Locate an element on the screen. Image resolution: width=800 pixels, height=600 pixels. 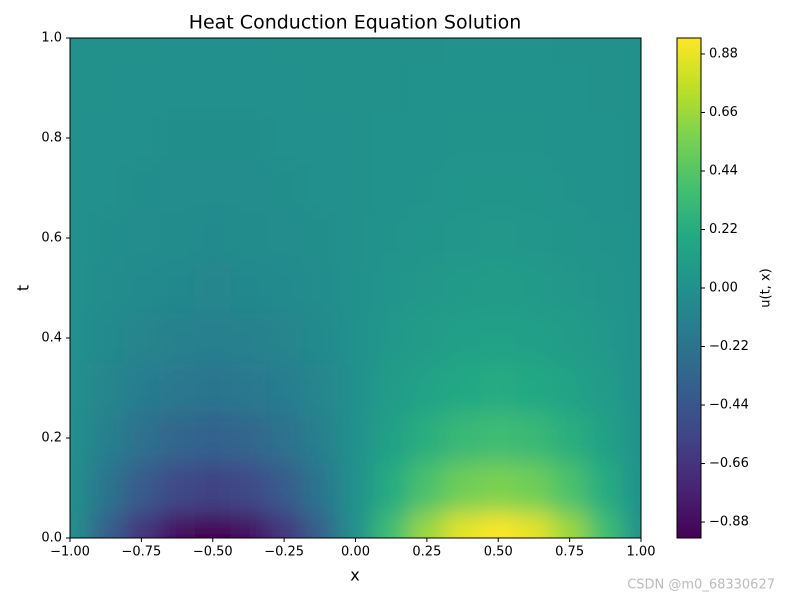
x-tick-label: 0.25 is located at coordinates (426, 552).